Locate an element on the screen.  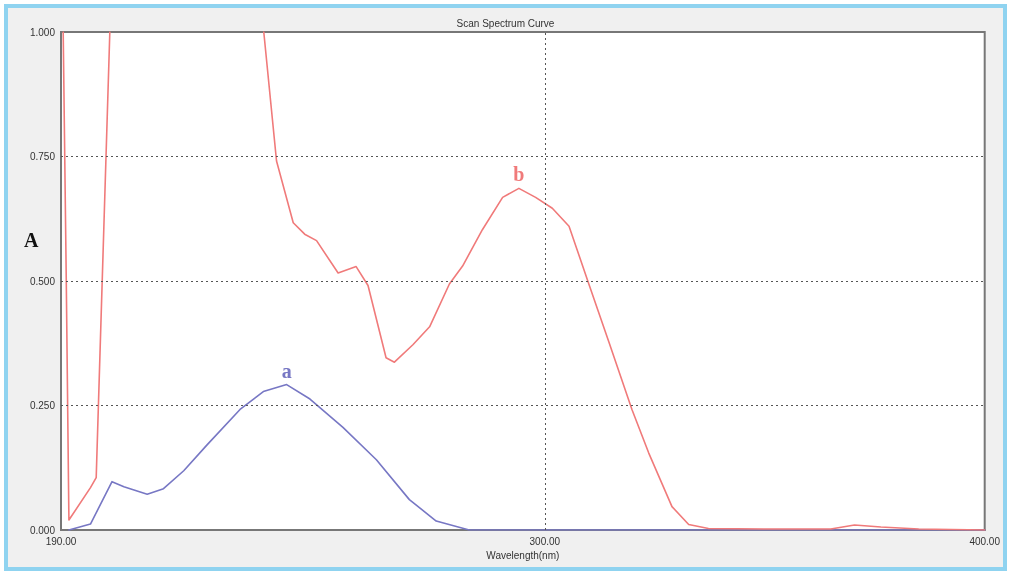
y-tick-label: 1.000 is located at coordinates (42, 32).